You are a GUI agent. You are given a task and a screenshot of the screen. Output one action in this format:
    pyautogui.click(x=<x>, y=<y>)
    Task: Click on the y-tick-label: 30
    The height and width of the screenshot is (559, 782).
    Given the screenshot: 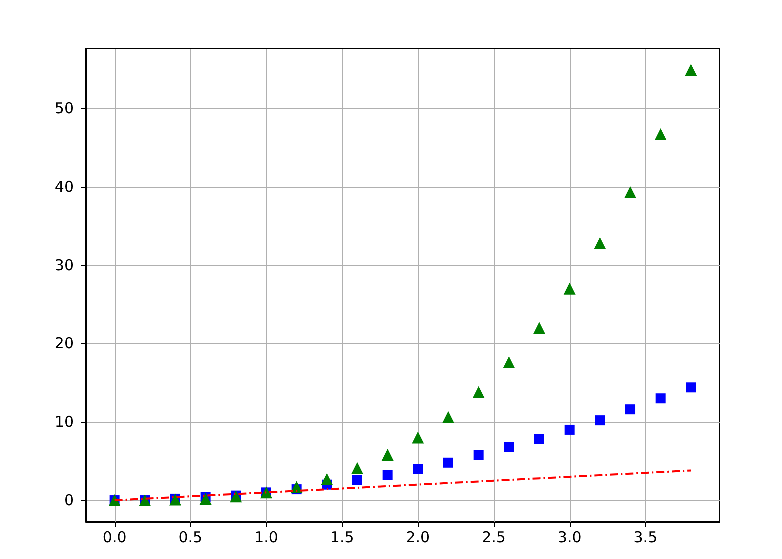 What is the action you would take?
    pyautogui.click(x=64, y=265)
    